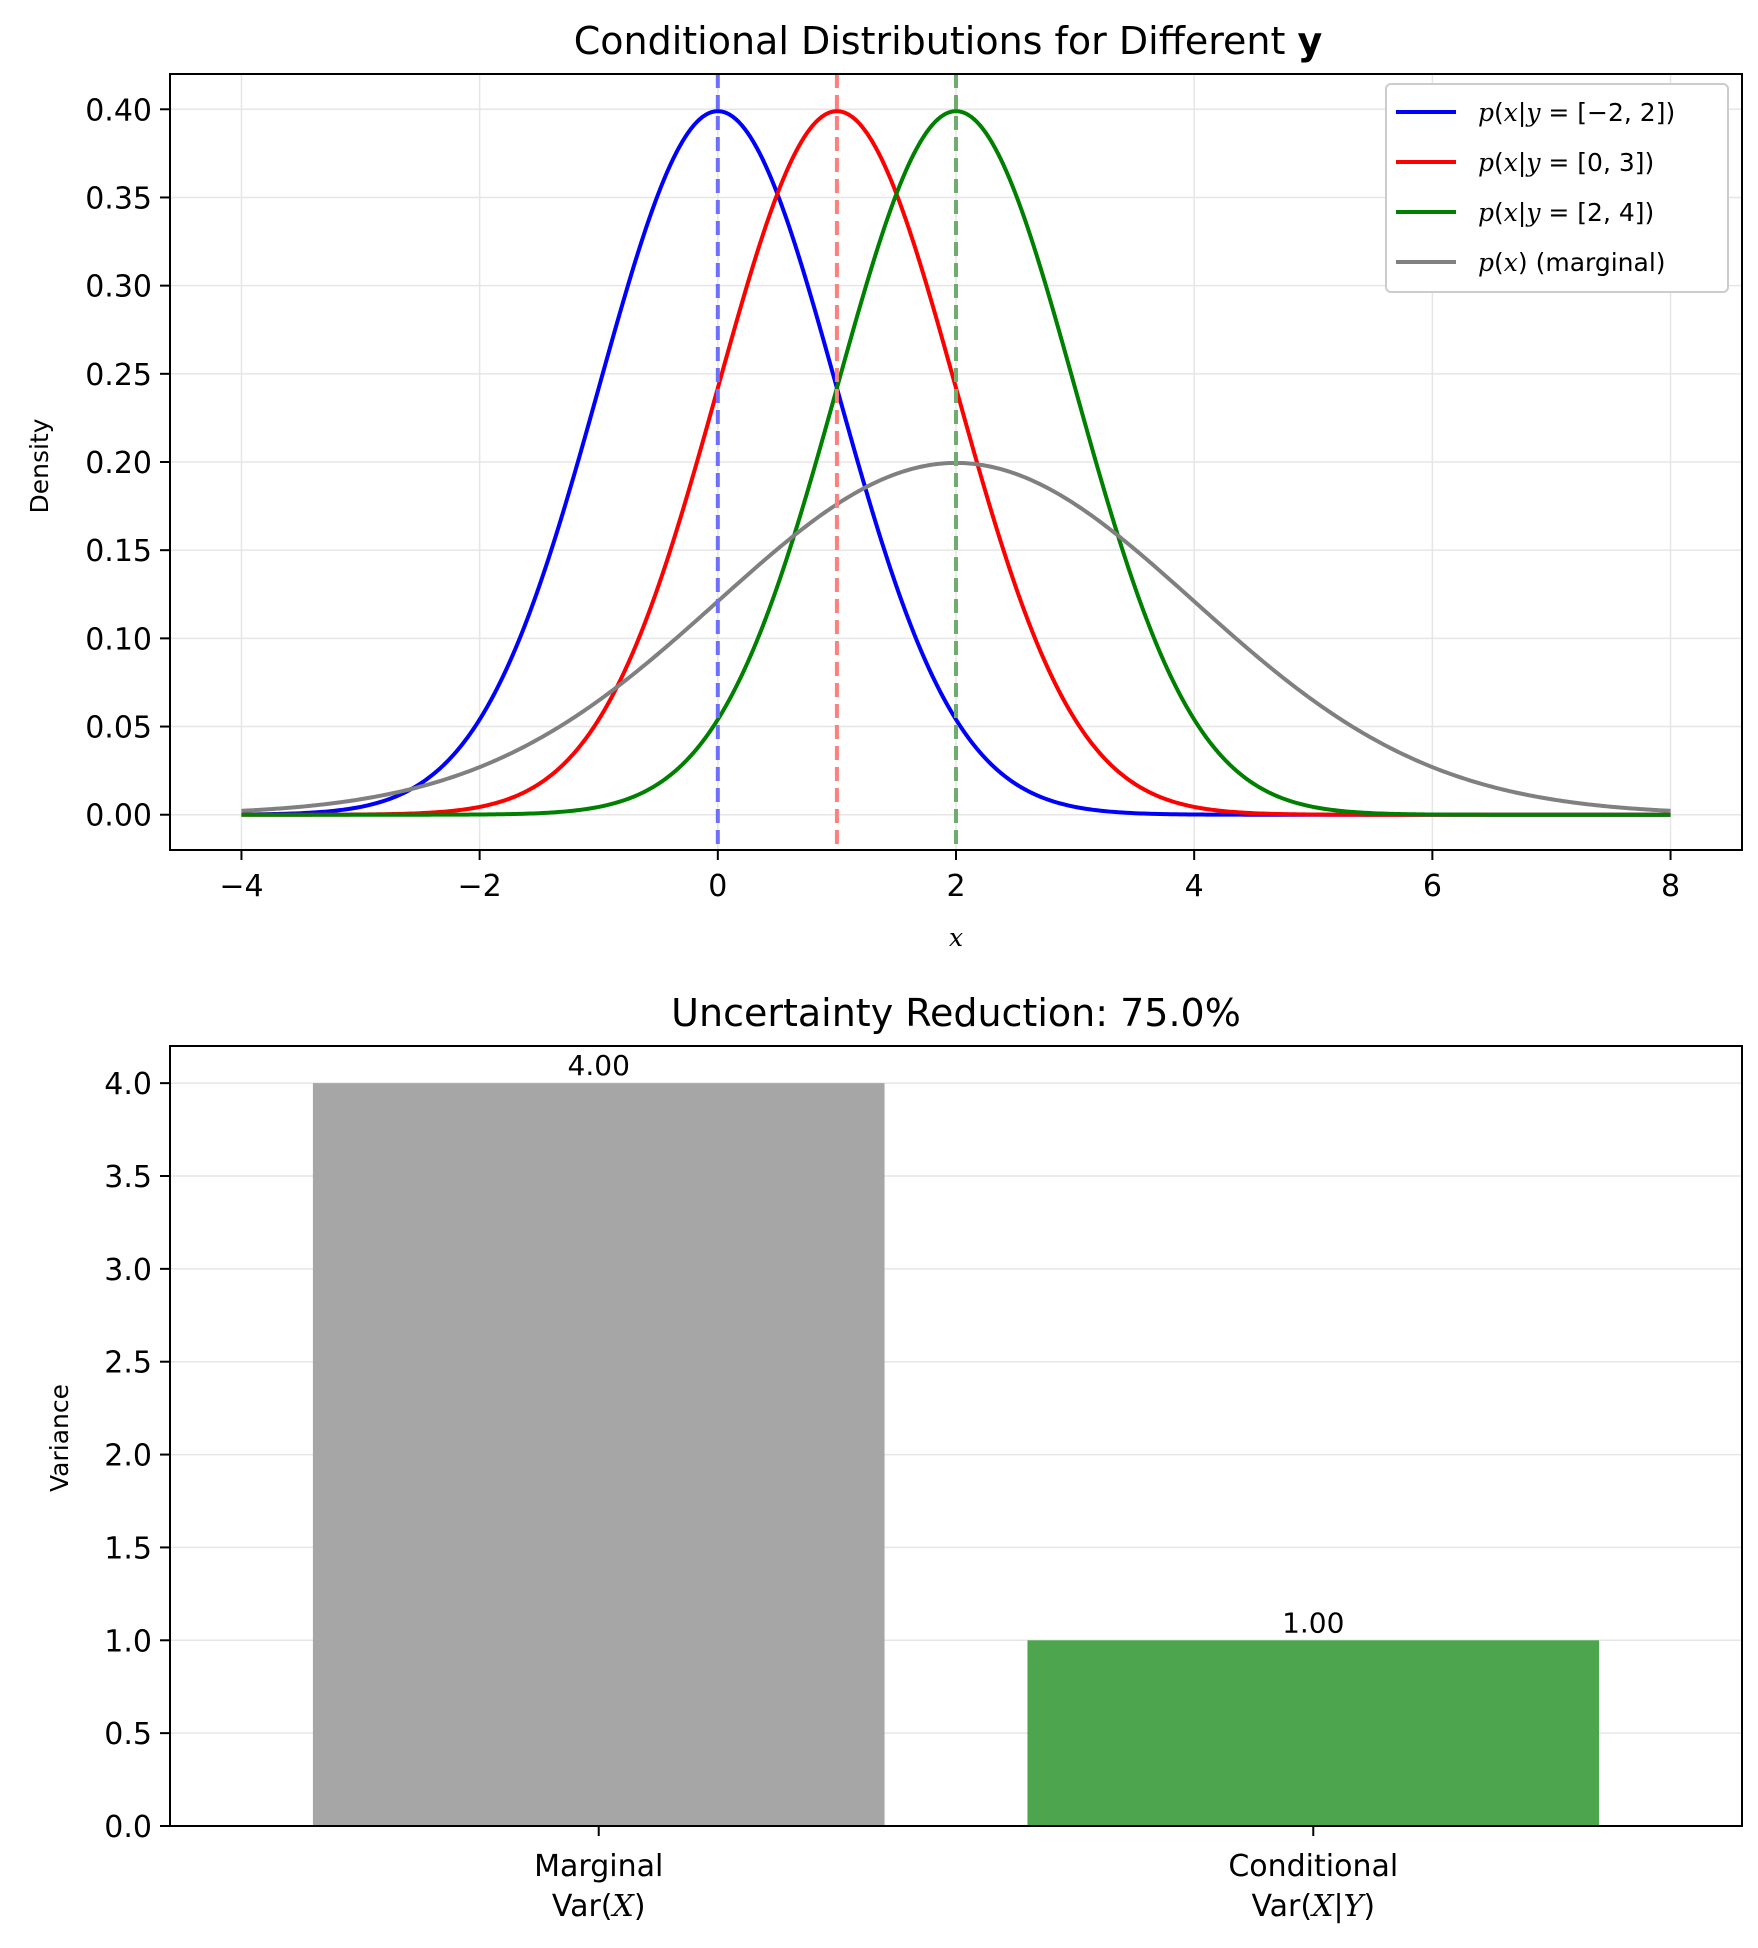 The height and width of the screenshot is (1948, 1758). Describe the element at coordinates (118, 816) in the screenshot. I see `density-y-tick-label: 0.00` at that location.